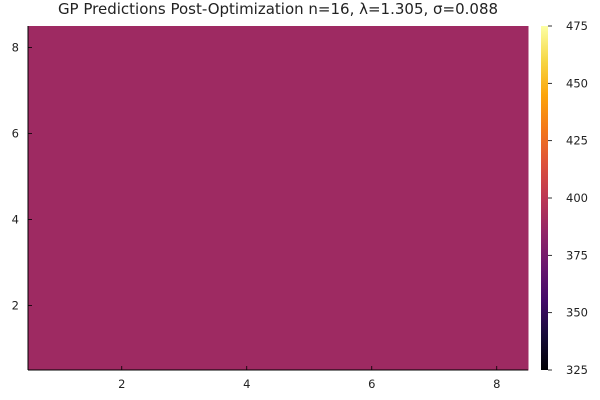 Image resolution: width=600 pixels, height=400 pixels. I want to click on colorbar-tick-label: 425, so click(577, 141).